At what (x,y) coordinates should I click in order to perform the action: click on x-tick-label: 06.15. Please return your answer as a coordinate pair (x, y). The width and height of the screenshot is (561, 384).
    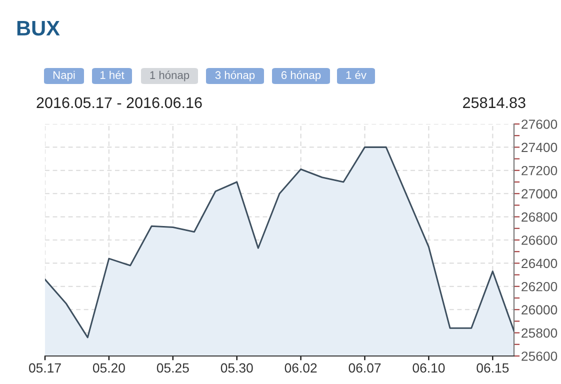
    Looking at the image, I should click on (492, 368).